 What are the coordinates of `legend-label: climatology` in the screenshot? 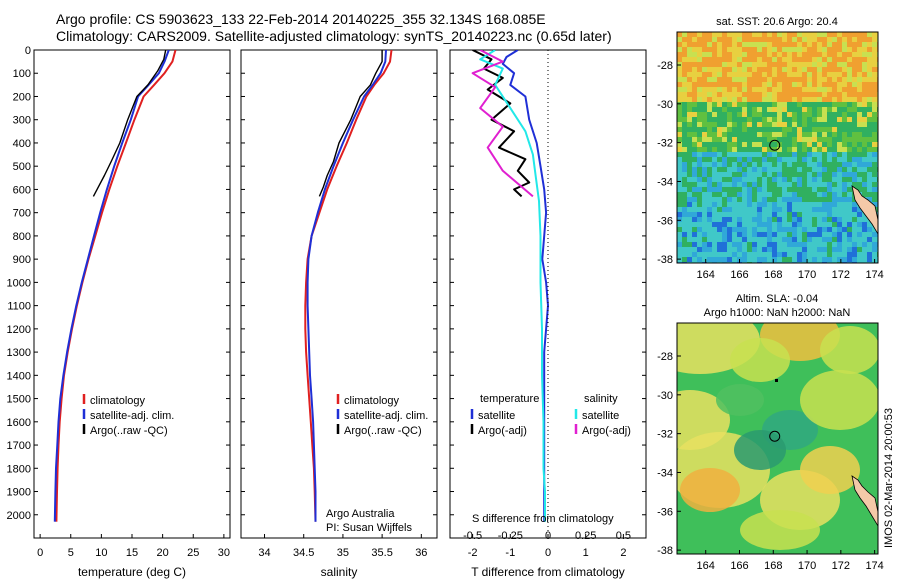 It's located at (118, 401).